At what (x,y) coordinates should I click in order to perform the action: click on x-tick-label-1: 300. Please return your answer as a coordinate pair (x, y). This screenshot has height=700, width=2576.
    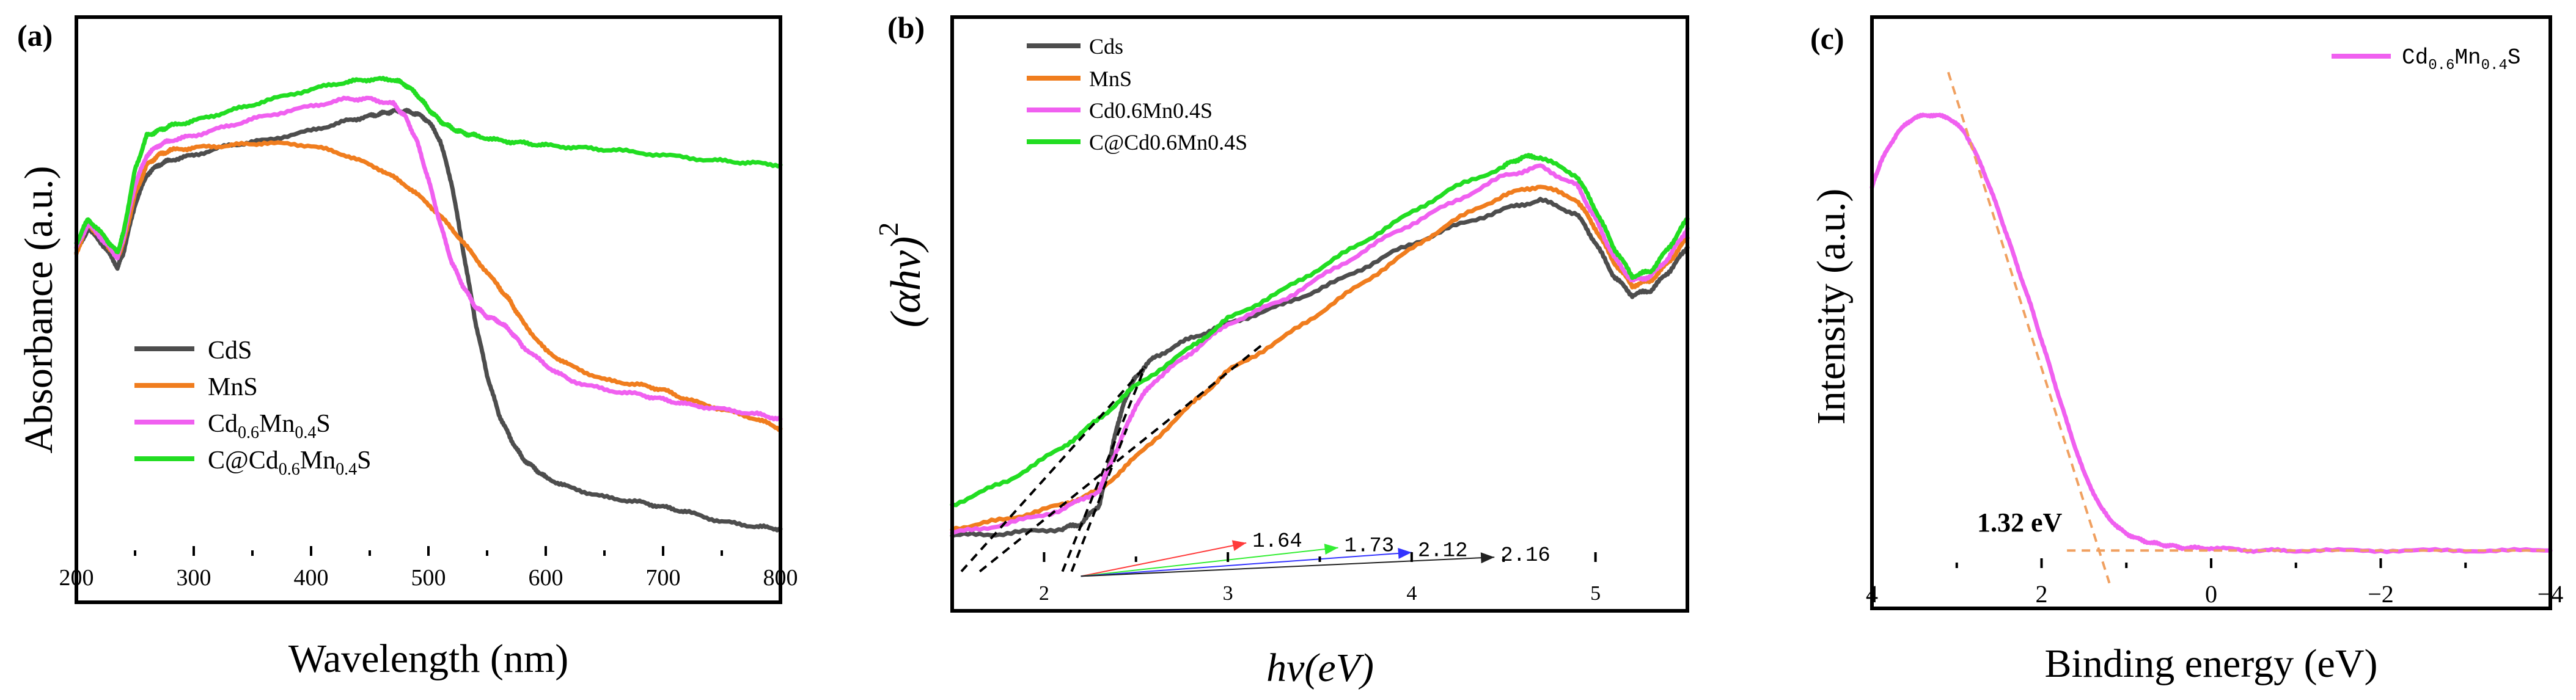
    Looking at the image, I should click on (194, 578).